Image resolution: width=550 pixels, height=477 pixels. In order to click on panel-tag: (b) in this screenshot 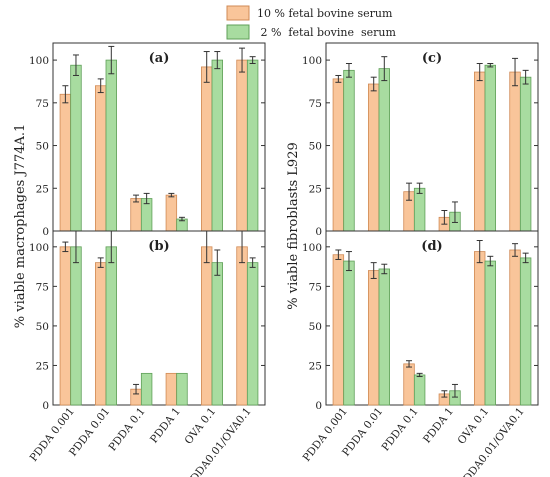, I will do `click(158, 246)`.